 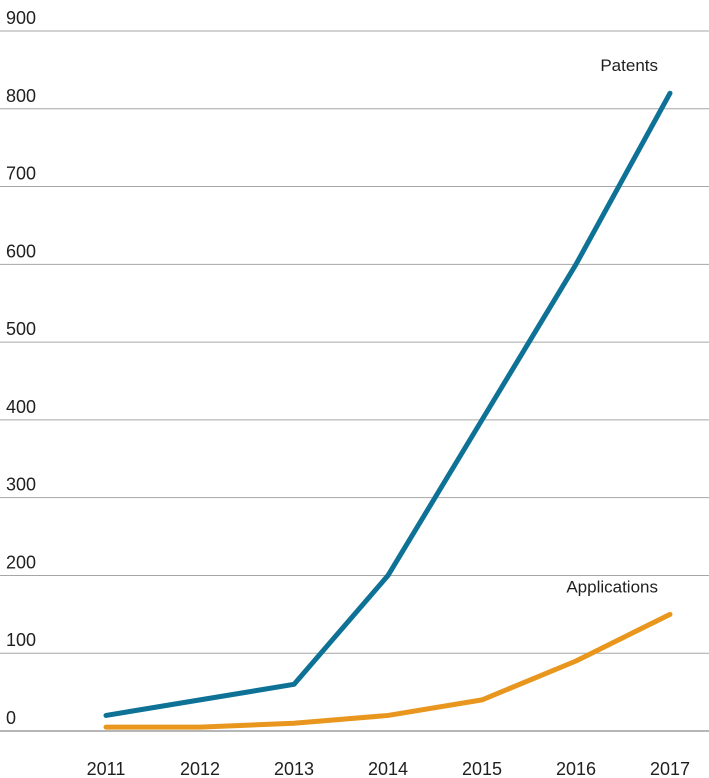 I want to click on y-tick-label: 300, so click(x=21, y=485).